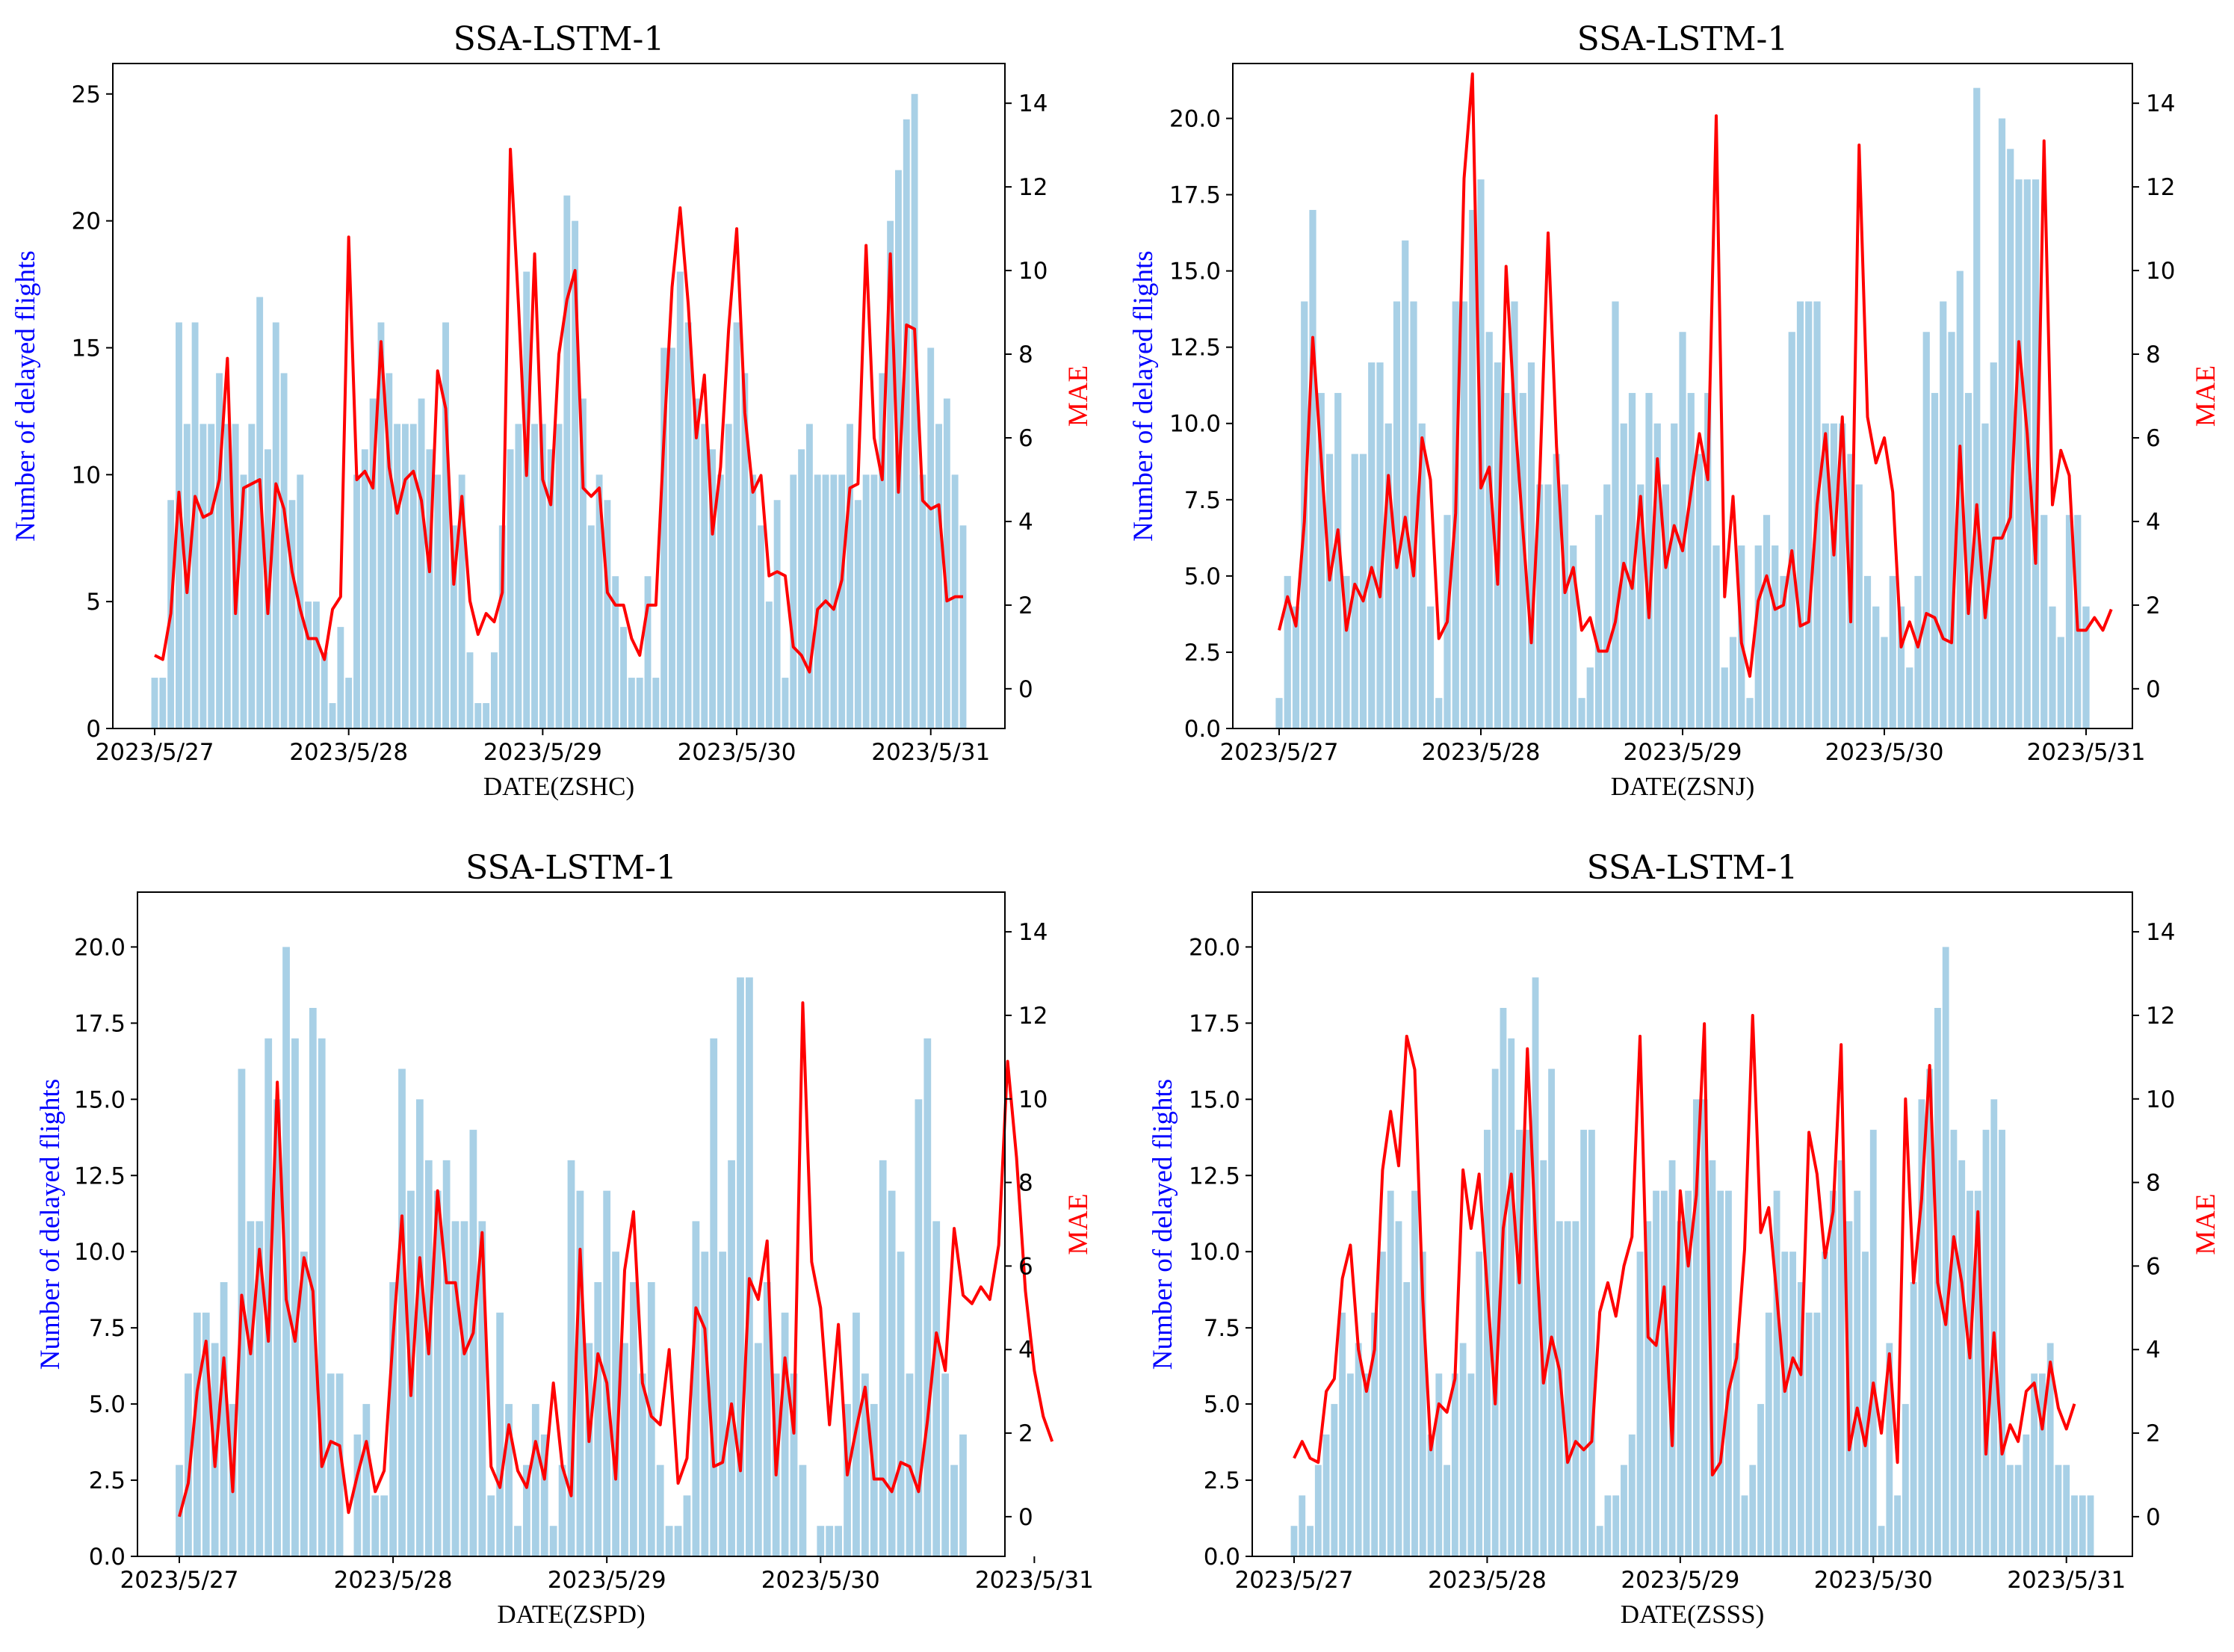 The width and height of the screenshot is (2234, 1652). Describe the element at coordinates (571, 1614) in the screenshot. I see `x-axis-label: DATE(ZSPD)` at that location.